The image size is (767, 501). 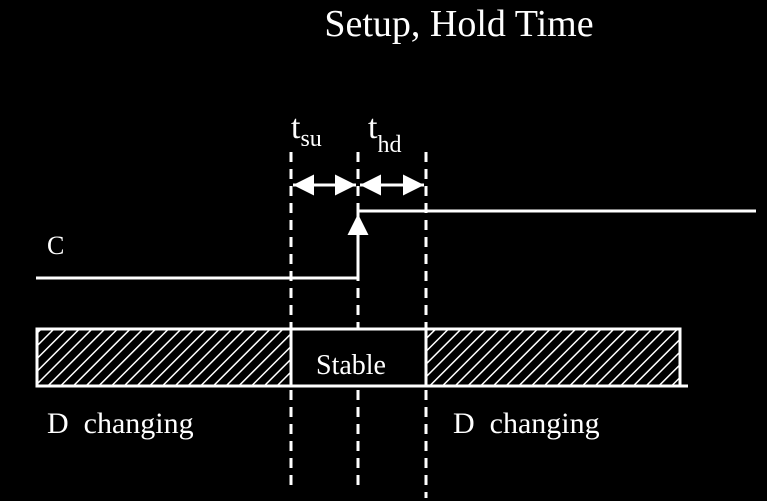 What do you see at coordinates (389, 145) in the screenshot?
I see `hold-time-sub: hd` at bounding box center [389, 145].